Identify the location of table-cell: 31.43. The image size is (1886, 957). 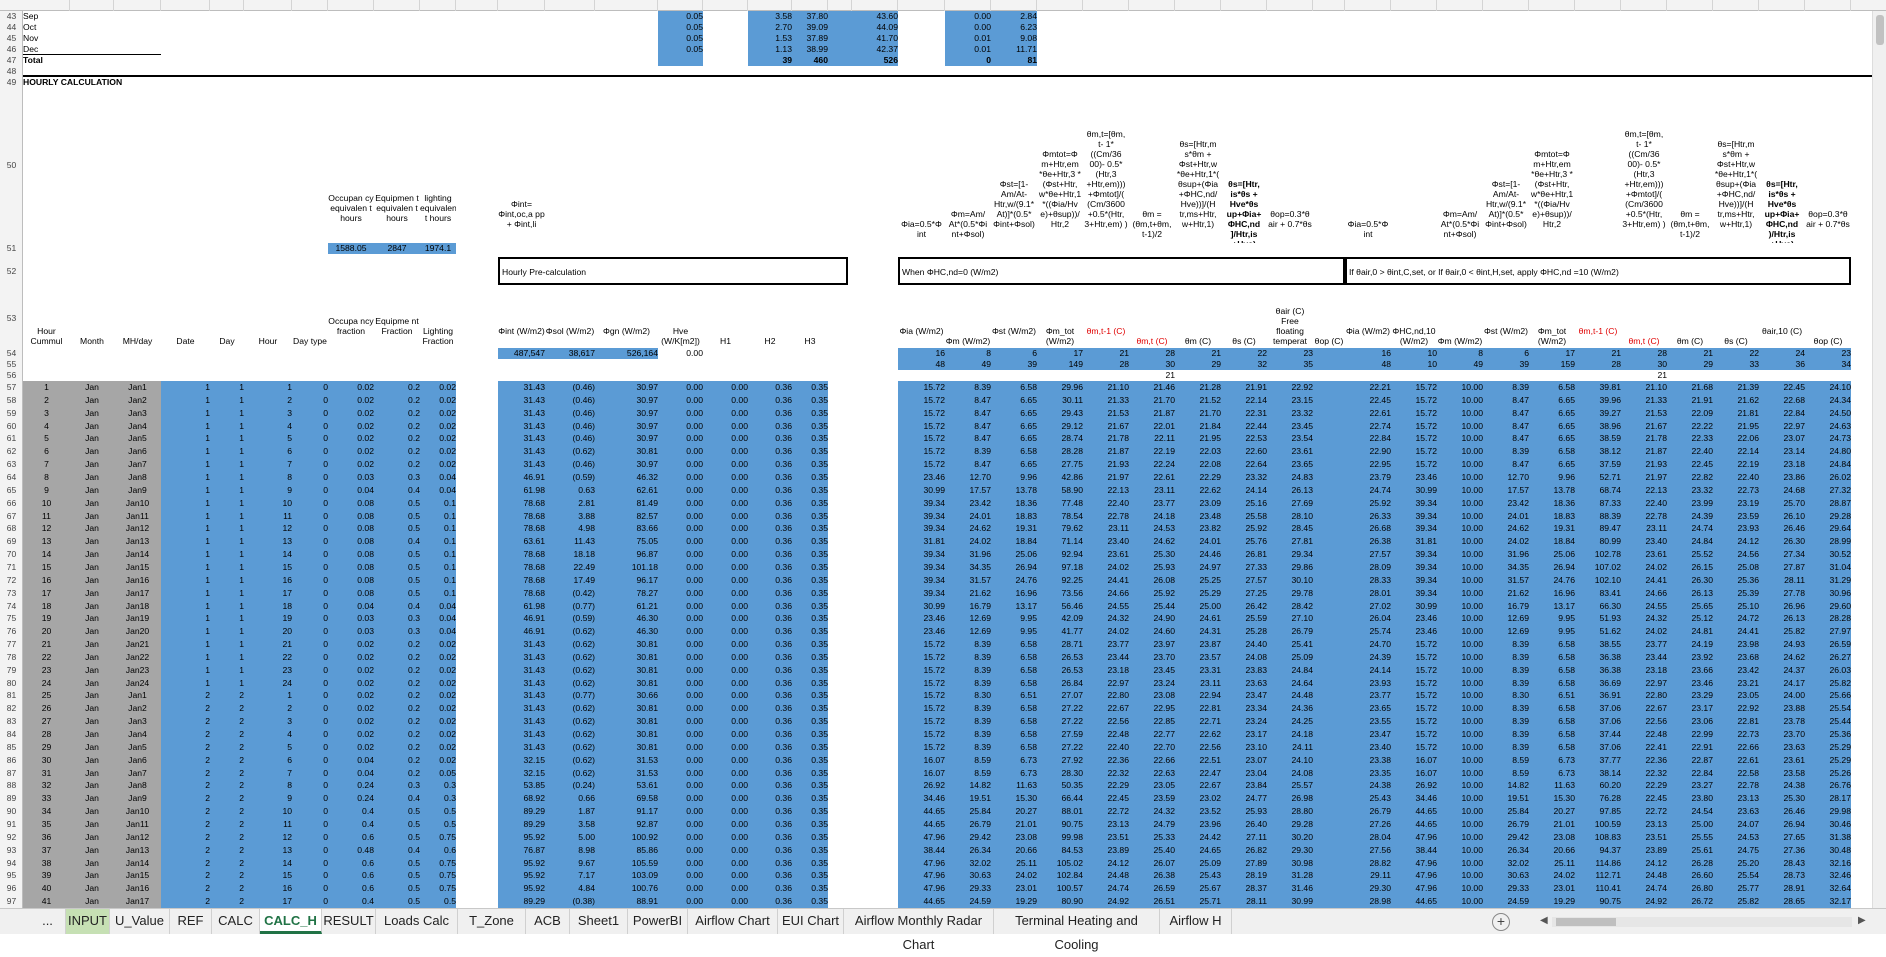
(534, 438).